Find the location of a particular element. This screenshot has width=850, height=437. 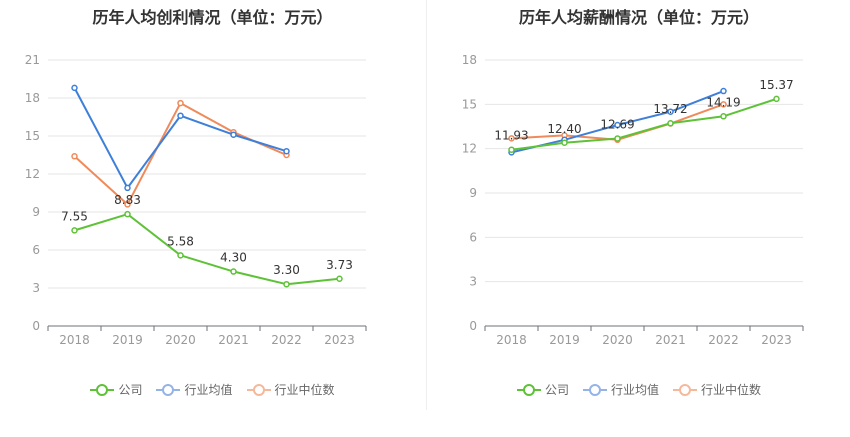

data-label: 8.83 is located at coordinates (127, 200).